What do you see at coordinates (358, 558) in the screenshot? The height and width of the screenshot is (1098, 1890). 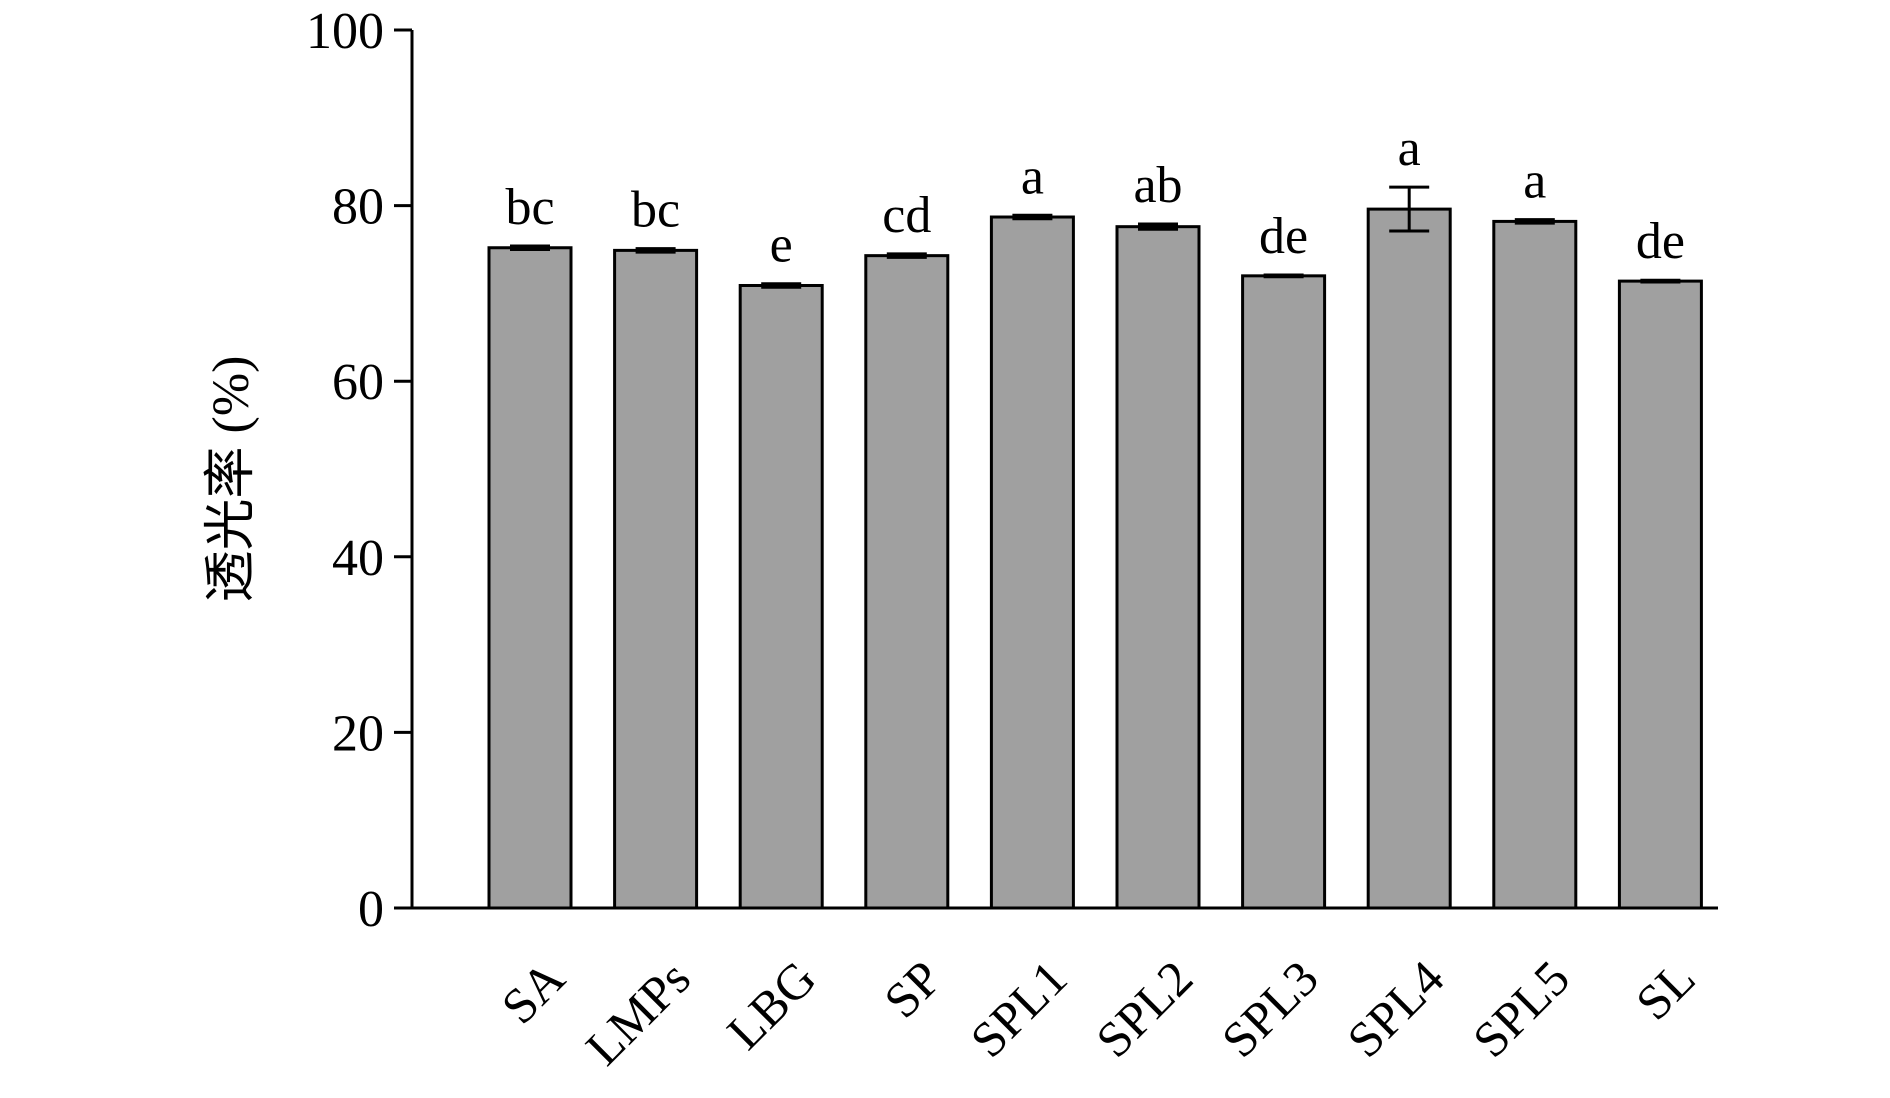 I see `y-tick-label-40: 40` at bounding box center [358, 558].